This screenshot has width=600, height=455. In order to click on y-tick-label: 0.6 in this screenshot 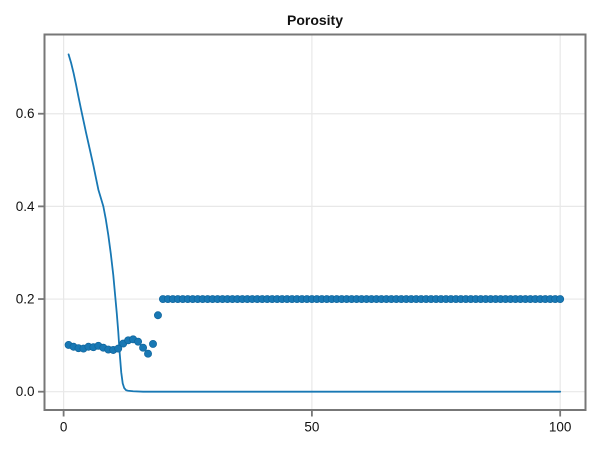, I will do `click(25, 113)`.